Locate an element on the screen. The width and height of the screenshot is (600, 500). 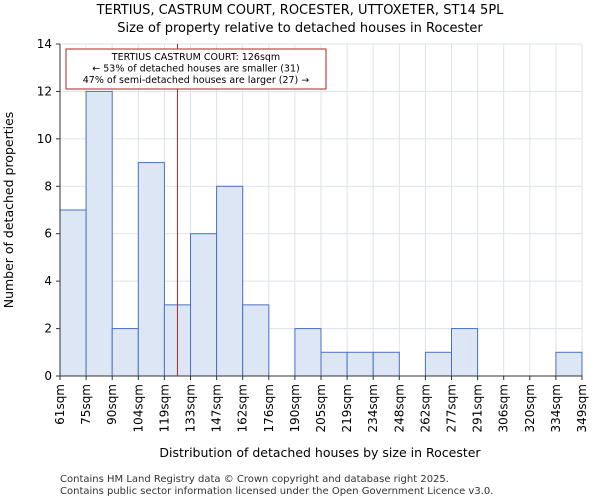
x-tick-label: 219sqm is located at coordinates (347, 408).